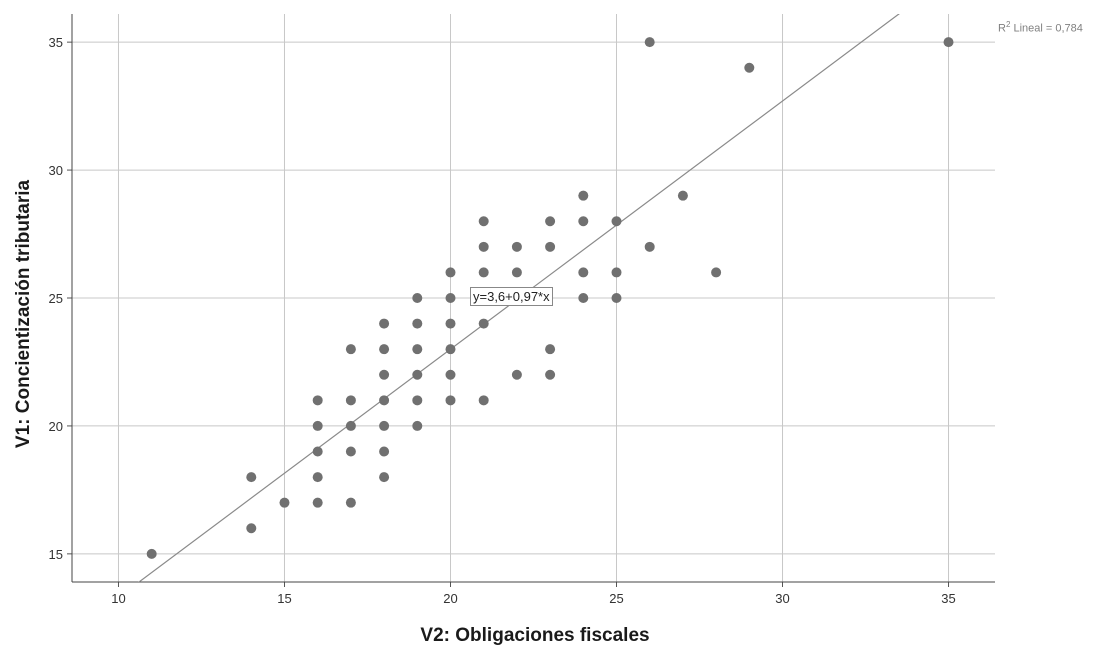 This screenshot has height=651, width=1116. I want to click on x-axis-label: V2: Obligaciones fiscales, so click(535, 635).